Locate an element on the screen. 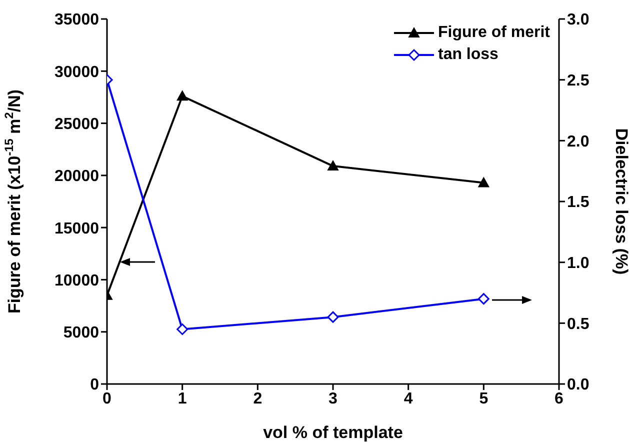 The image size is (630, 442). y2-tick-label: 2.0 is located at coordinates (578, 141).